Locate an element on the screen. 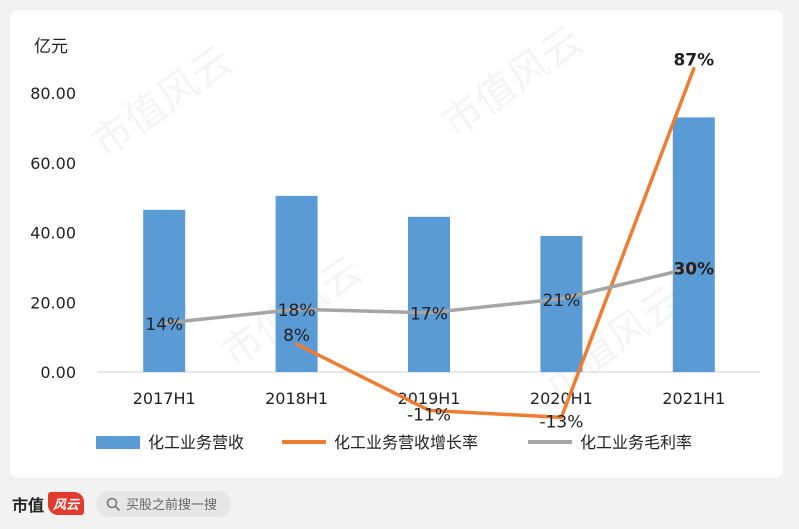  data-label: 30% is located at coordinates (693, 269).